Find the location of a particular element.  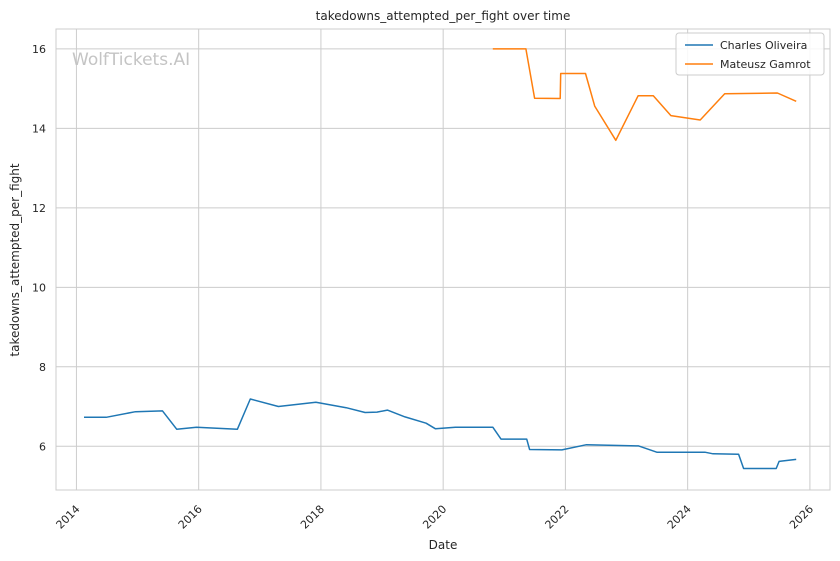

series-line-charles-oliveira is located at coordinates (440, 434).